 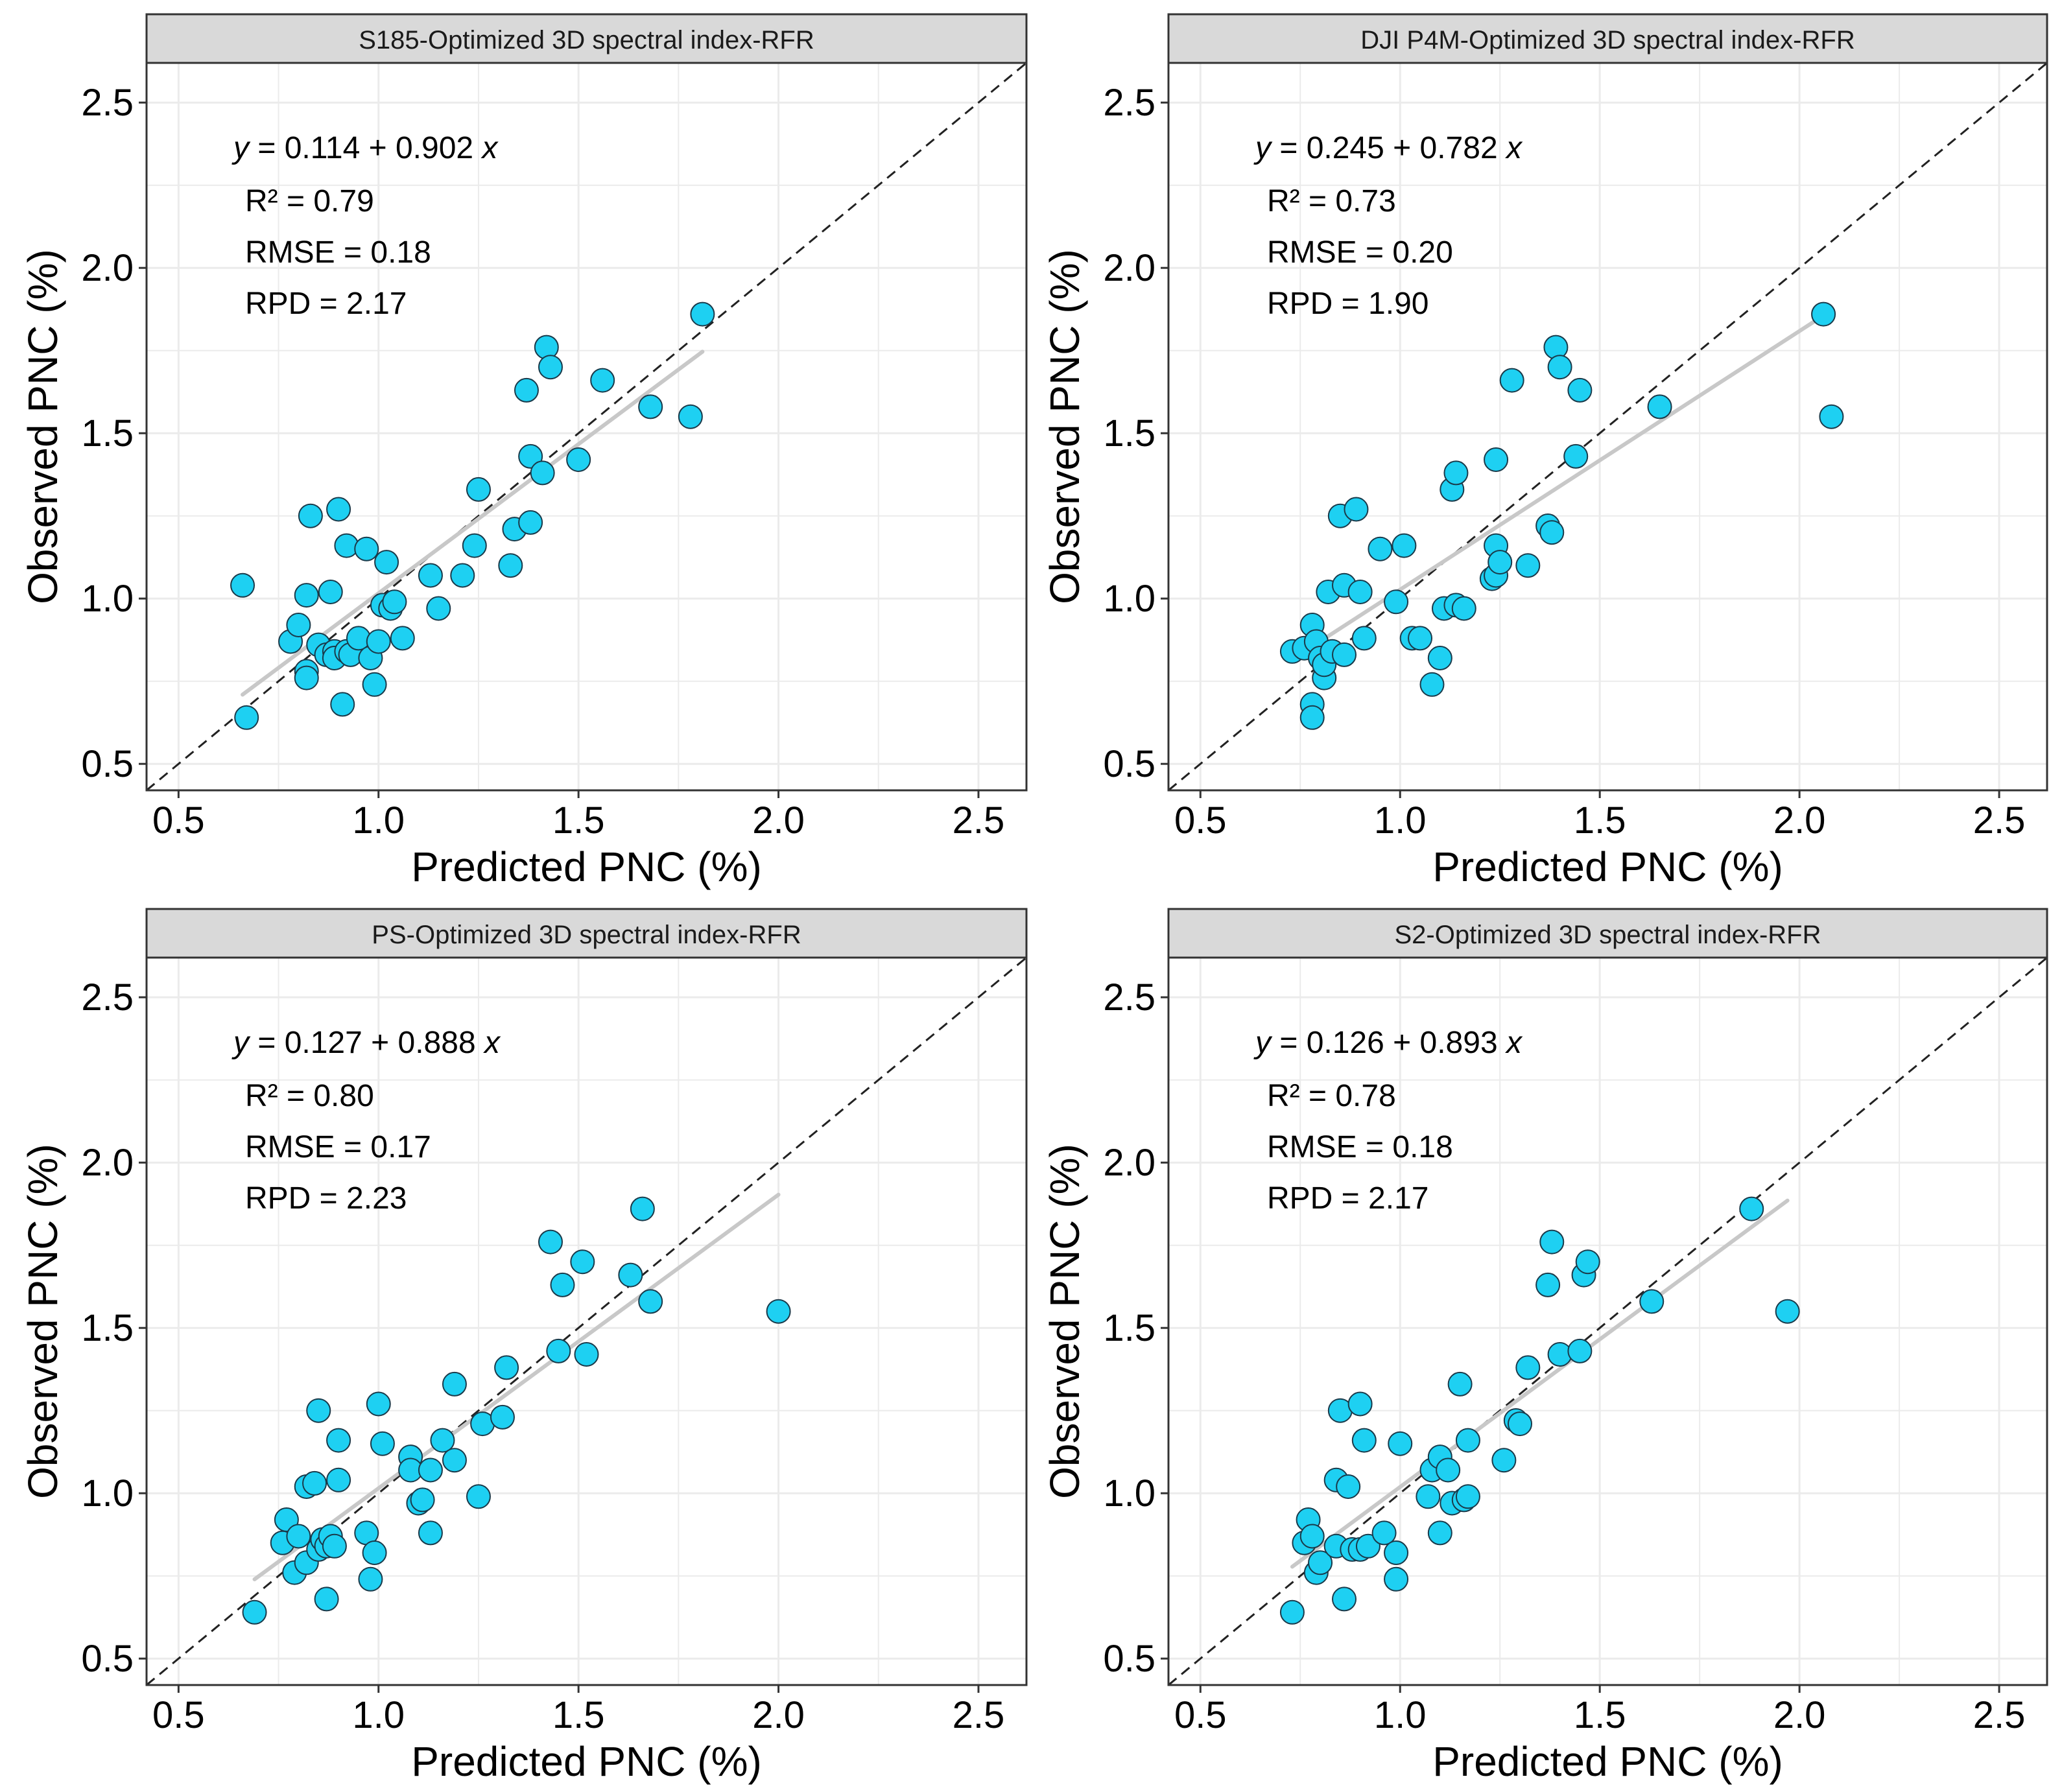 I want to click on r2-label: R² = 0.78, so click(x=1331, y=1096).